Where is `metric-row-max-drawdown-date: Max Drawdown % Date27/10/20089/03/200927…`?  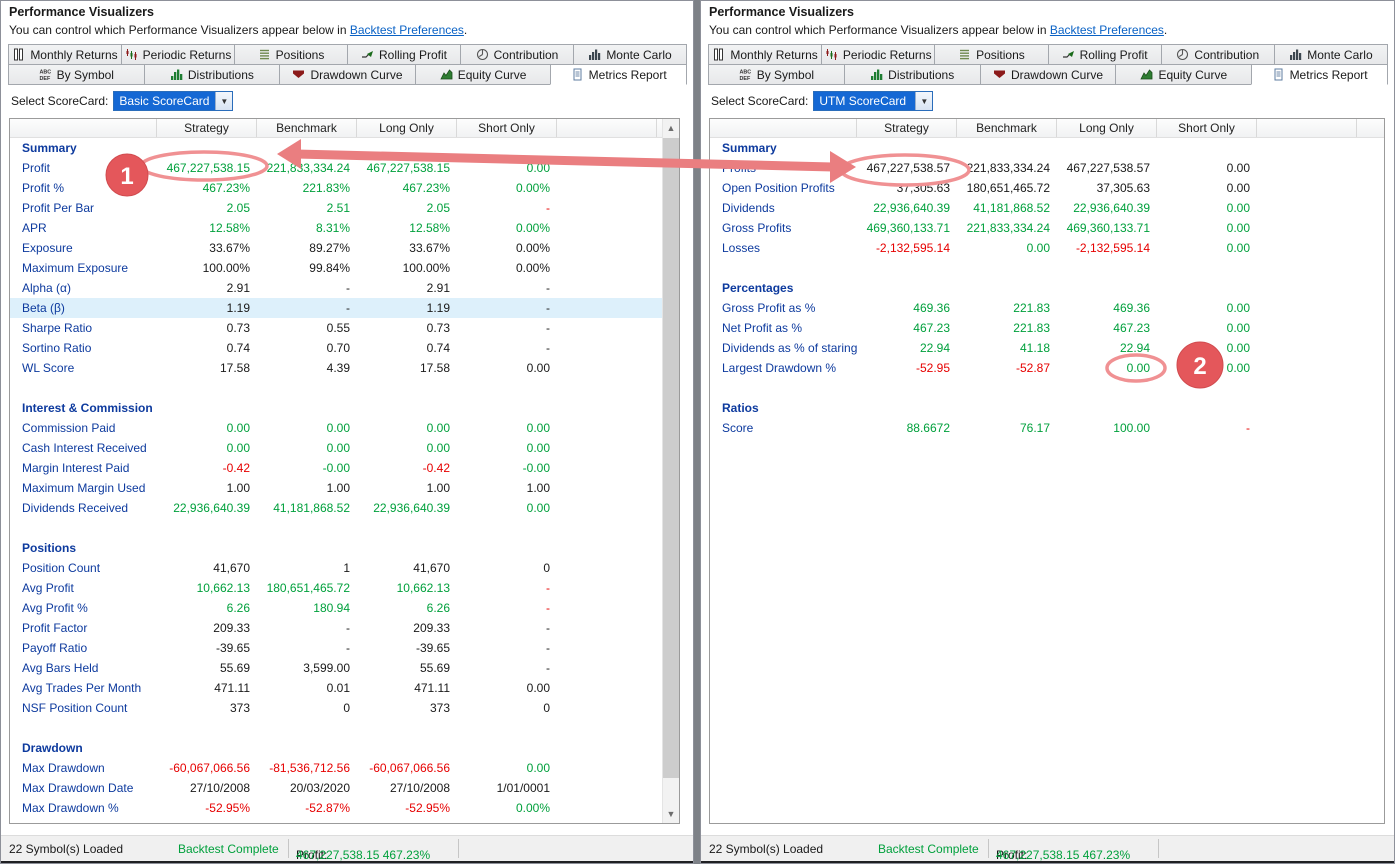 metric-row-max-drawdown-date: Max Drawdown % Date27/10/20089/03/200927… is located at coordinates (344, 820).